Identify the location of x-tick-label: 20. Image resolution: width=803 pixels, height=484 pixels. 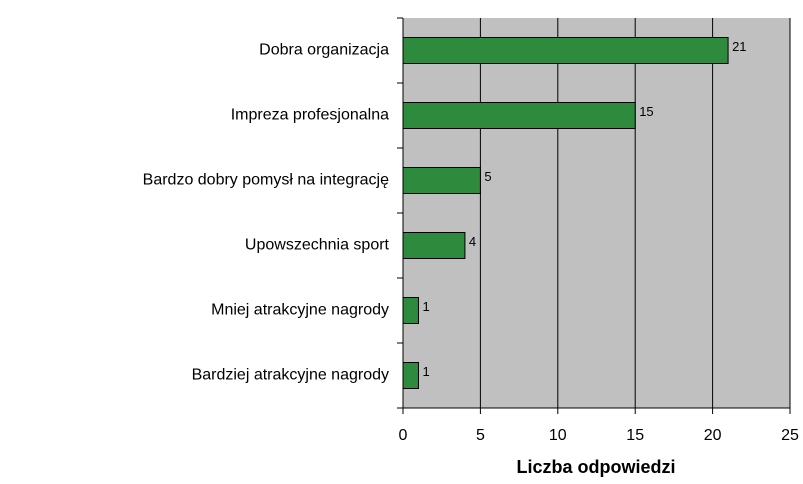
(713, 435).